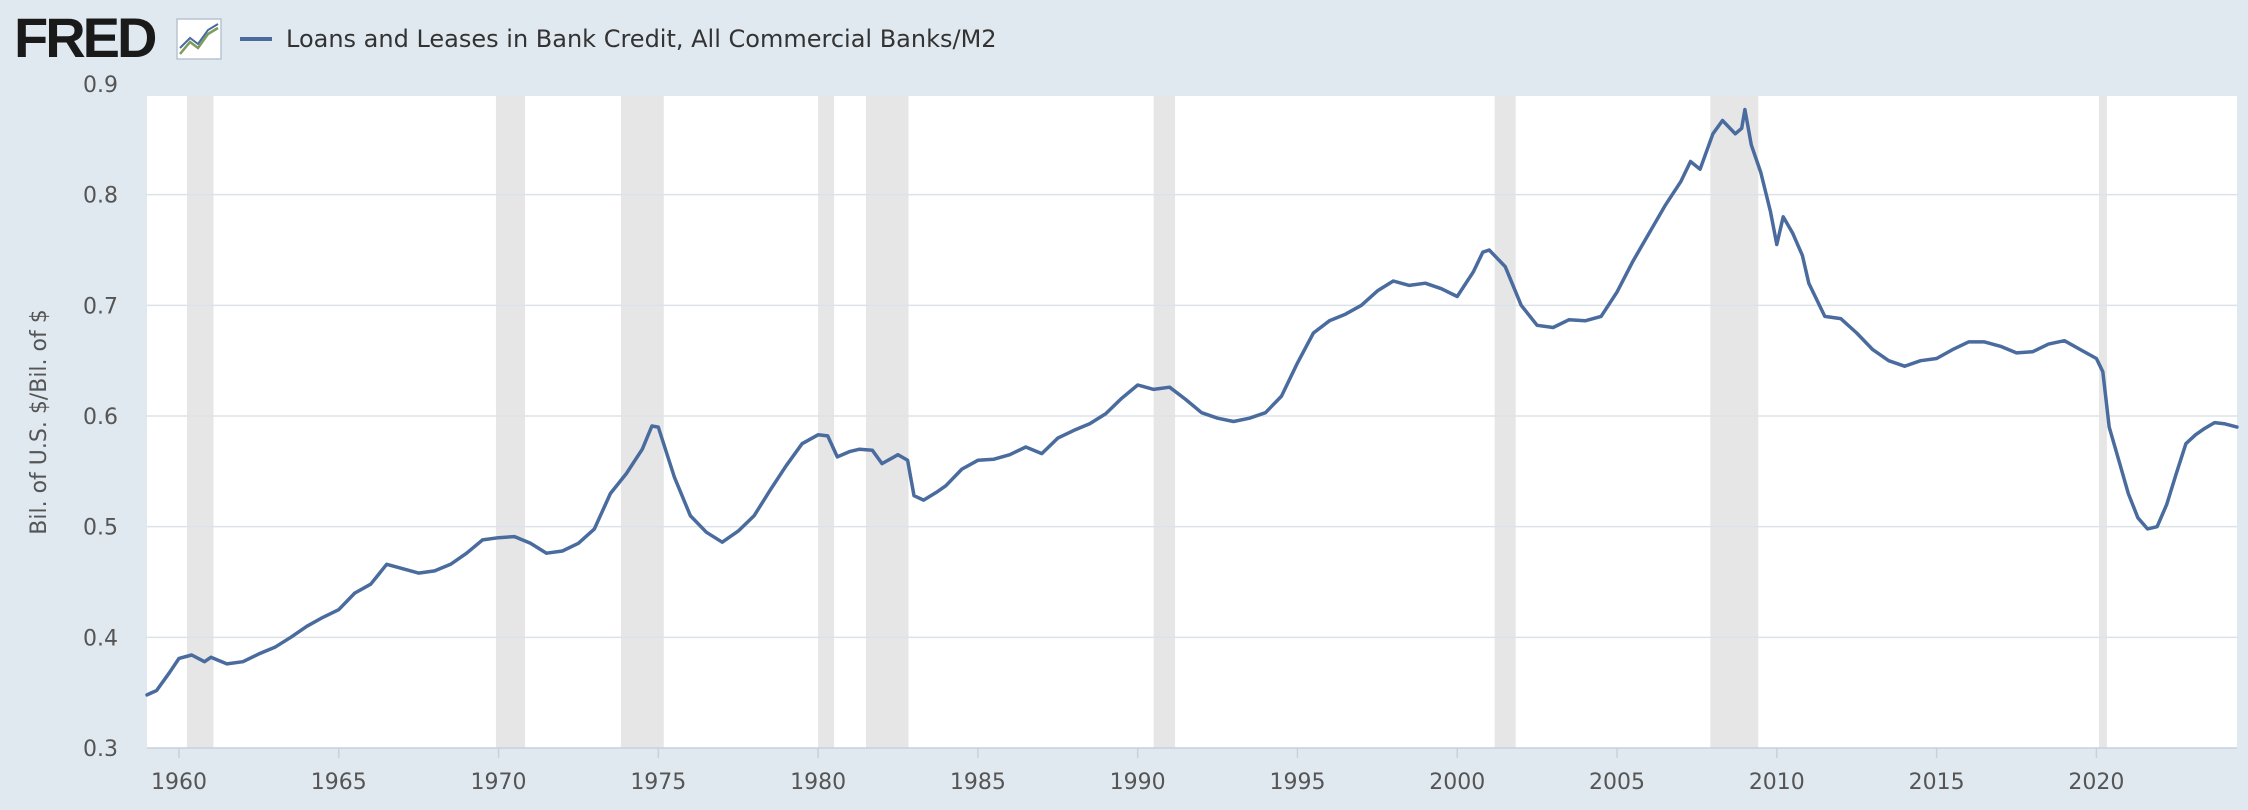 This screenshot has height=810, width=2248. Describe the element at coordinates (199, 39) in the screenshot. I see `fred-graph-icon` at that location.